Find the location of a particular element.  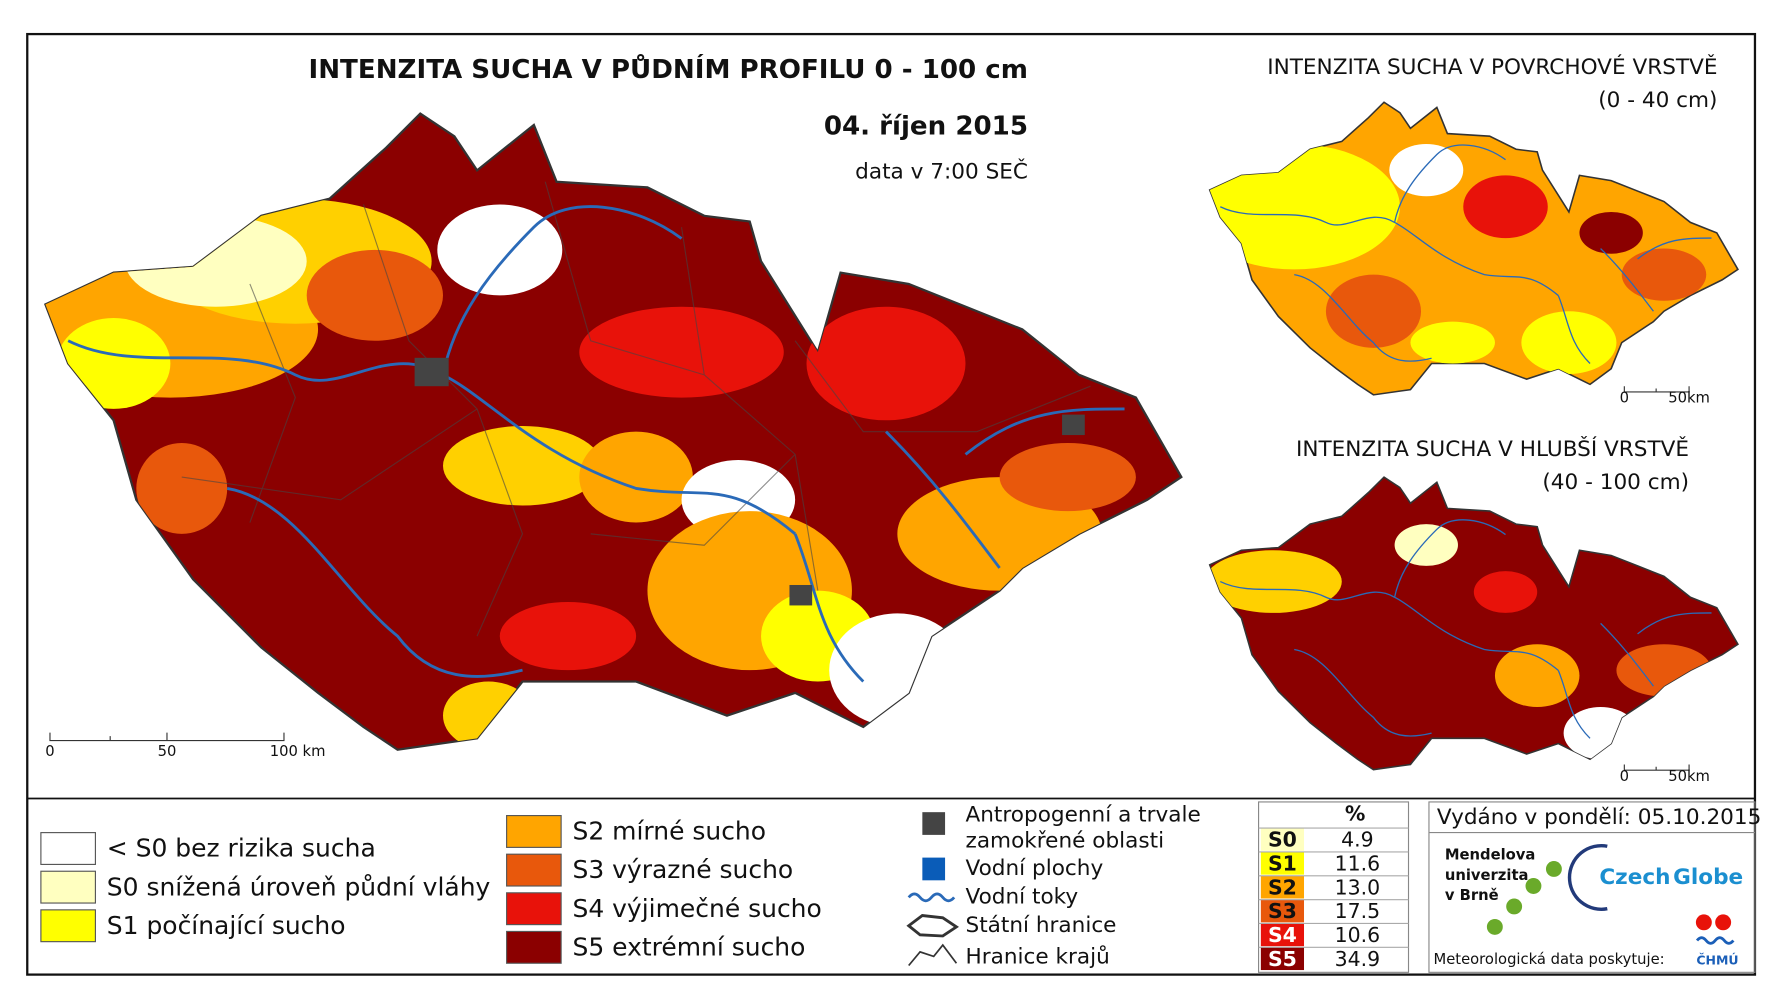

legend-label: S2 mírné sucho is located at coordinates (669, 831).